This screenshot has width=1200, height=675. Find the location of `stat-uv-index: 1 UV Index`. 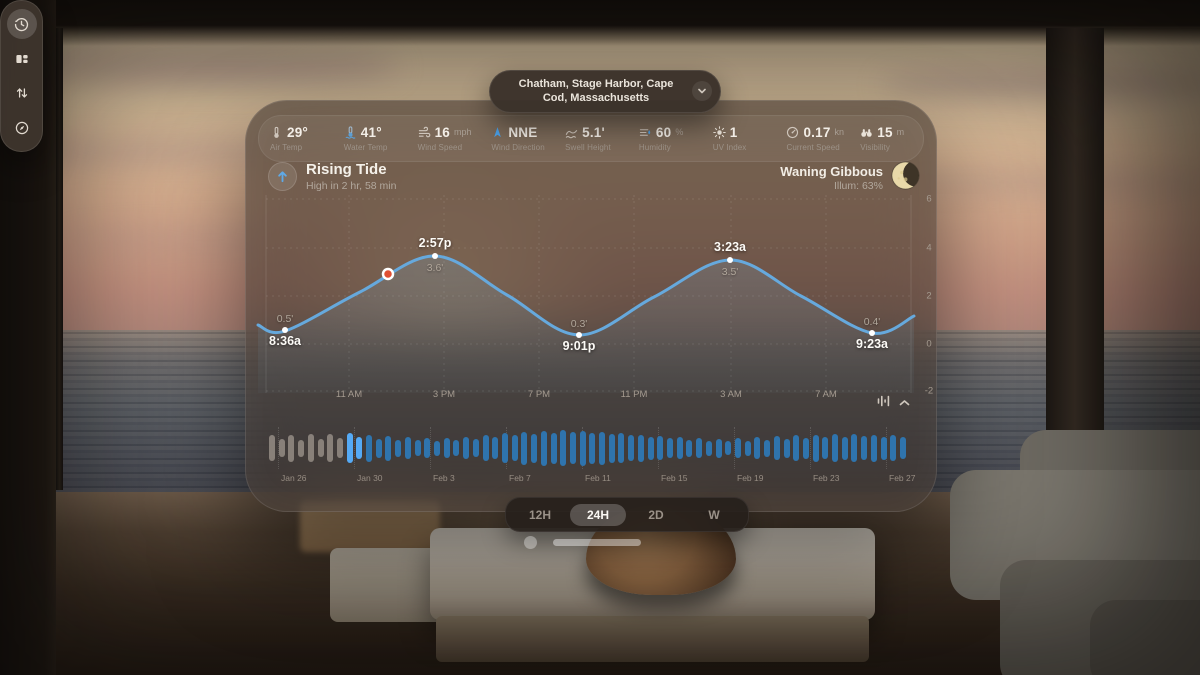

stat-uv-index: 1 UV Index is located at coordinates (729, 138).